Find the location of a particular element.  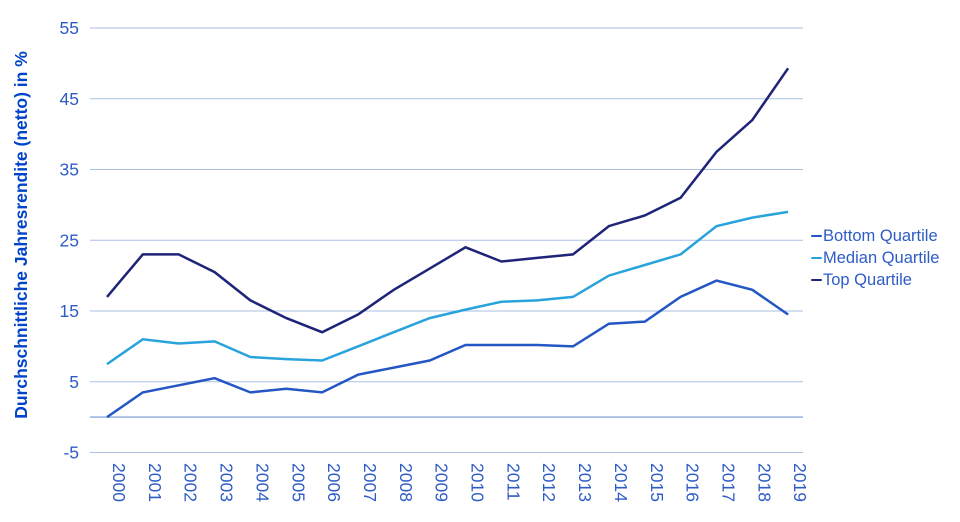

y-tick-label--5: -5 is located at coordinates (71, 453).